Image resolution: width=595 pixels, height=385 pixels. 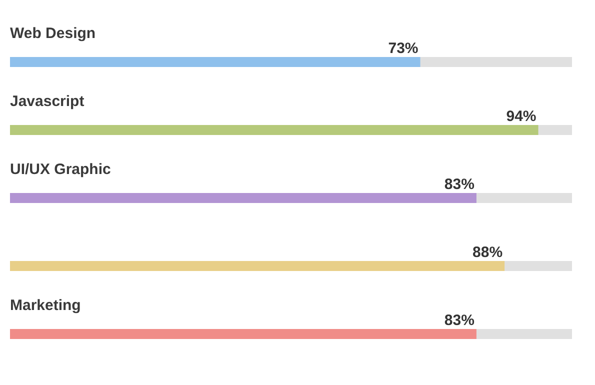 What do you see at coordinates (60, 169) in the screenshot?
I see `y-tick-label: UI/UX Graphic` at bounding box center [60, 169].